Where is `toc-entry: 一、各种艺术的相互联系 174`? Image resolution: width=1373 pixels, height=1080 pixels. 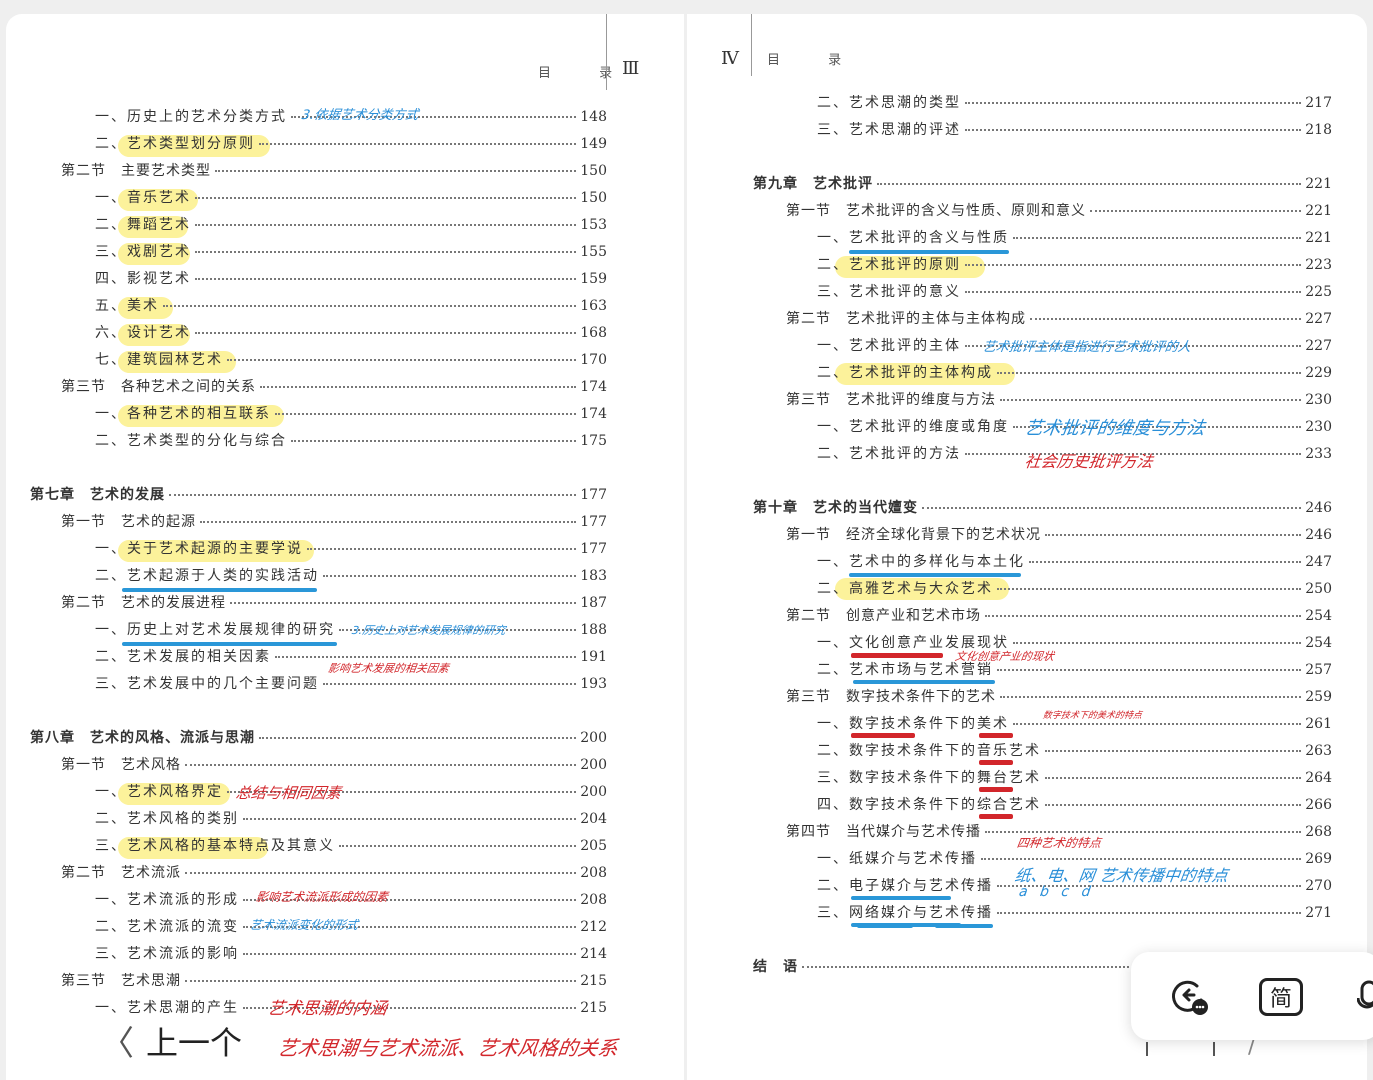
toc-entry: 一、各种艺术的相互联系 174 is located at coordinates (351, 414).